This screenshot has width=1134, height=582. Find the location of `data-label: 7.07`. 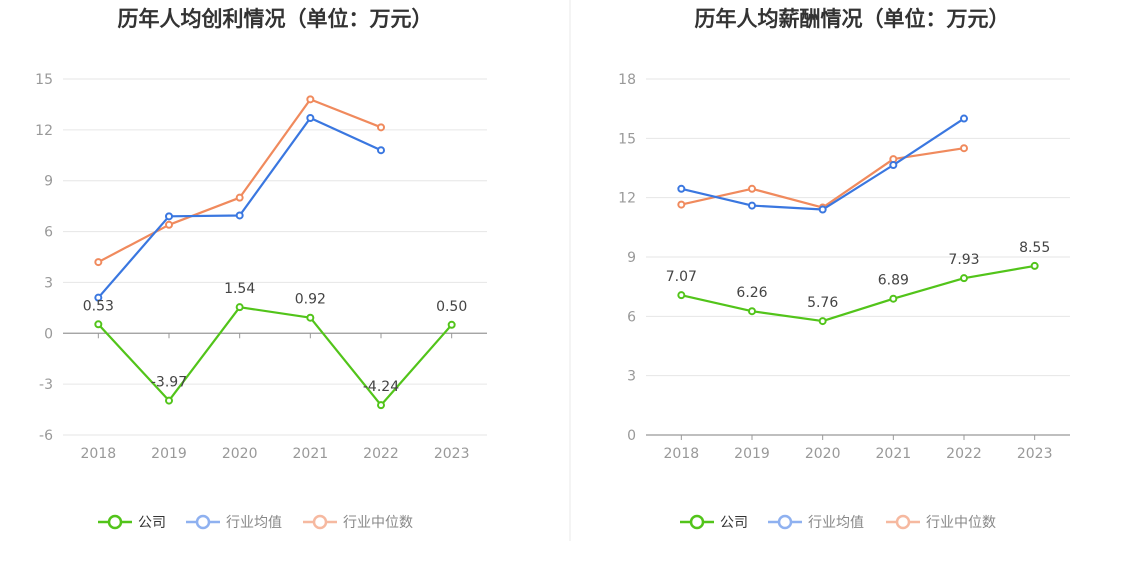

data-label: 7.07 is located at coordinates (681, 277).